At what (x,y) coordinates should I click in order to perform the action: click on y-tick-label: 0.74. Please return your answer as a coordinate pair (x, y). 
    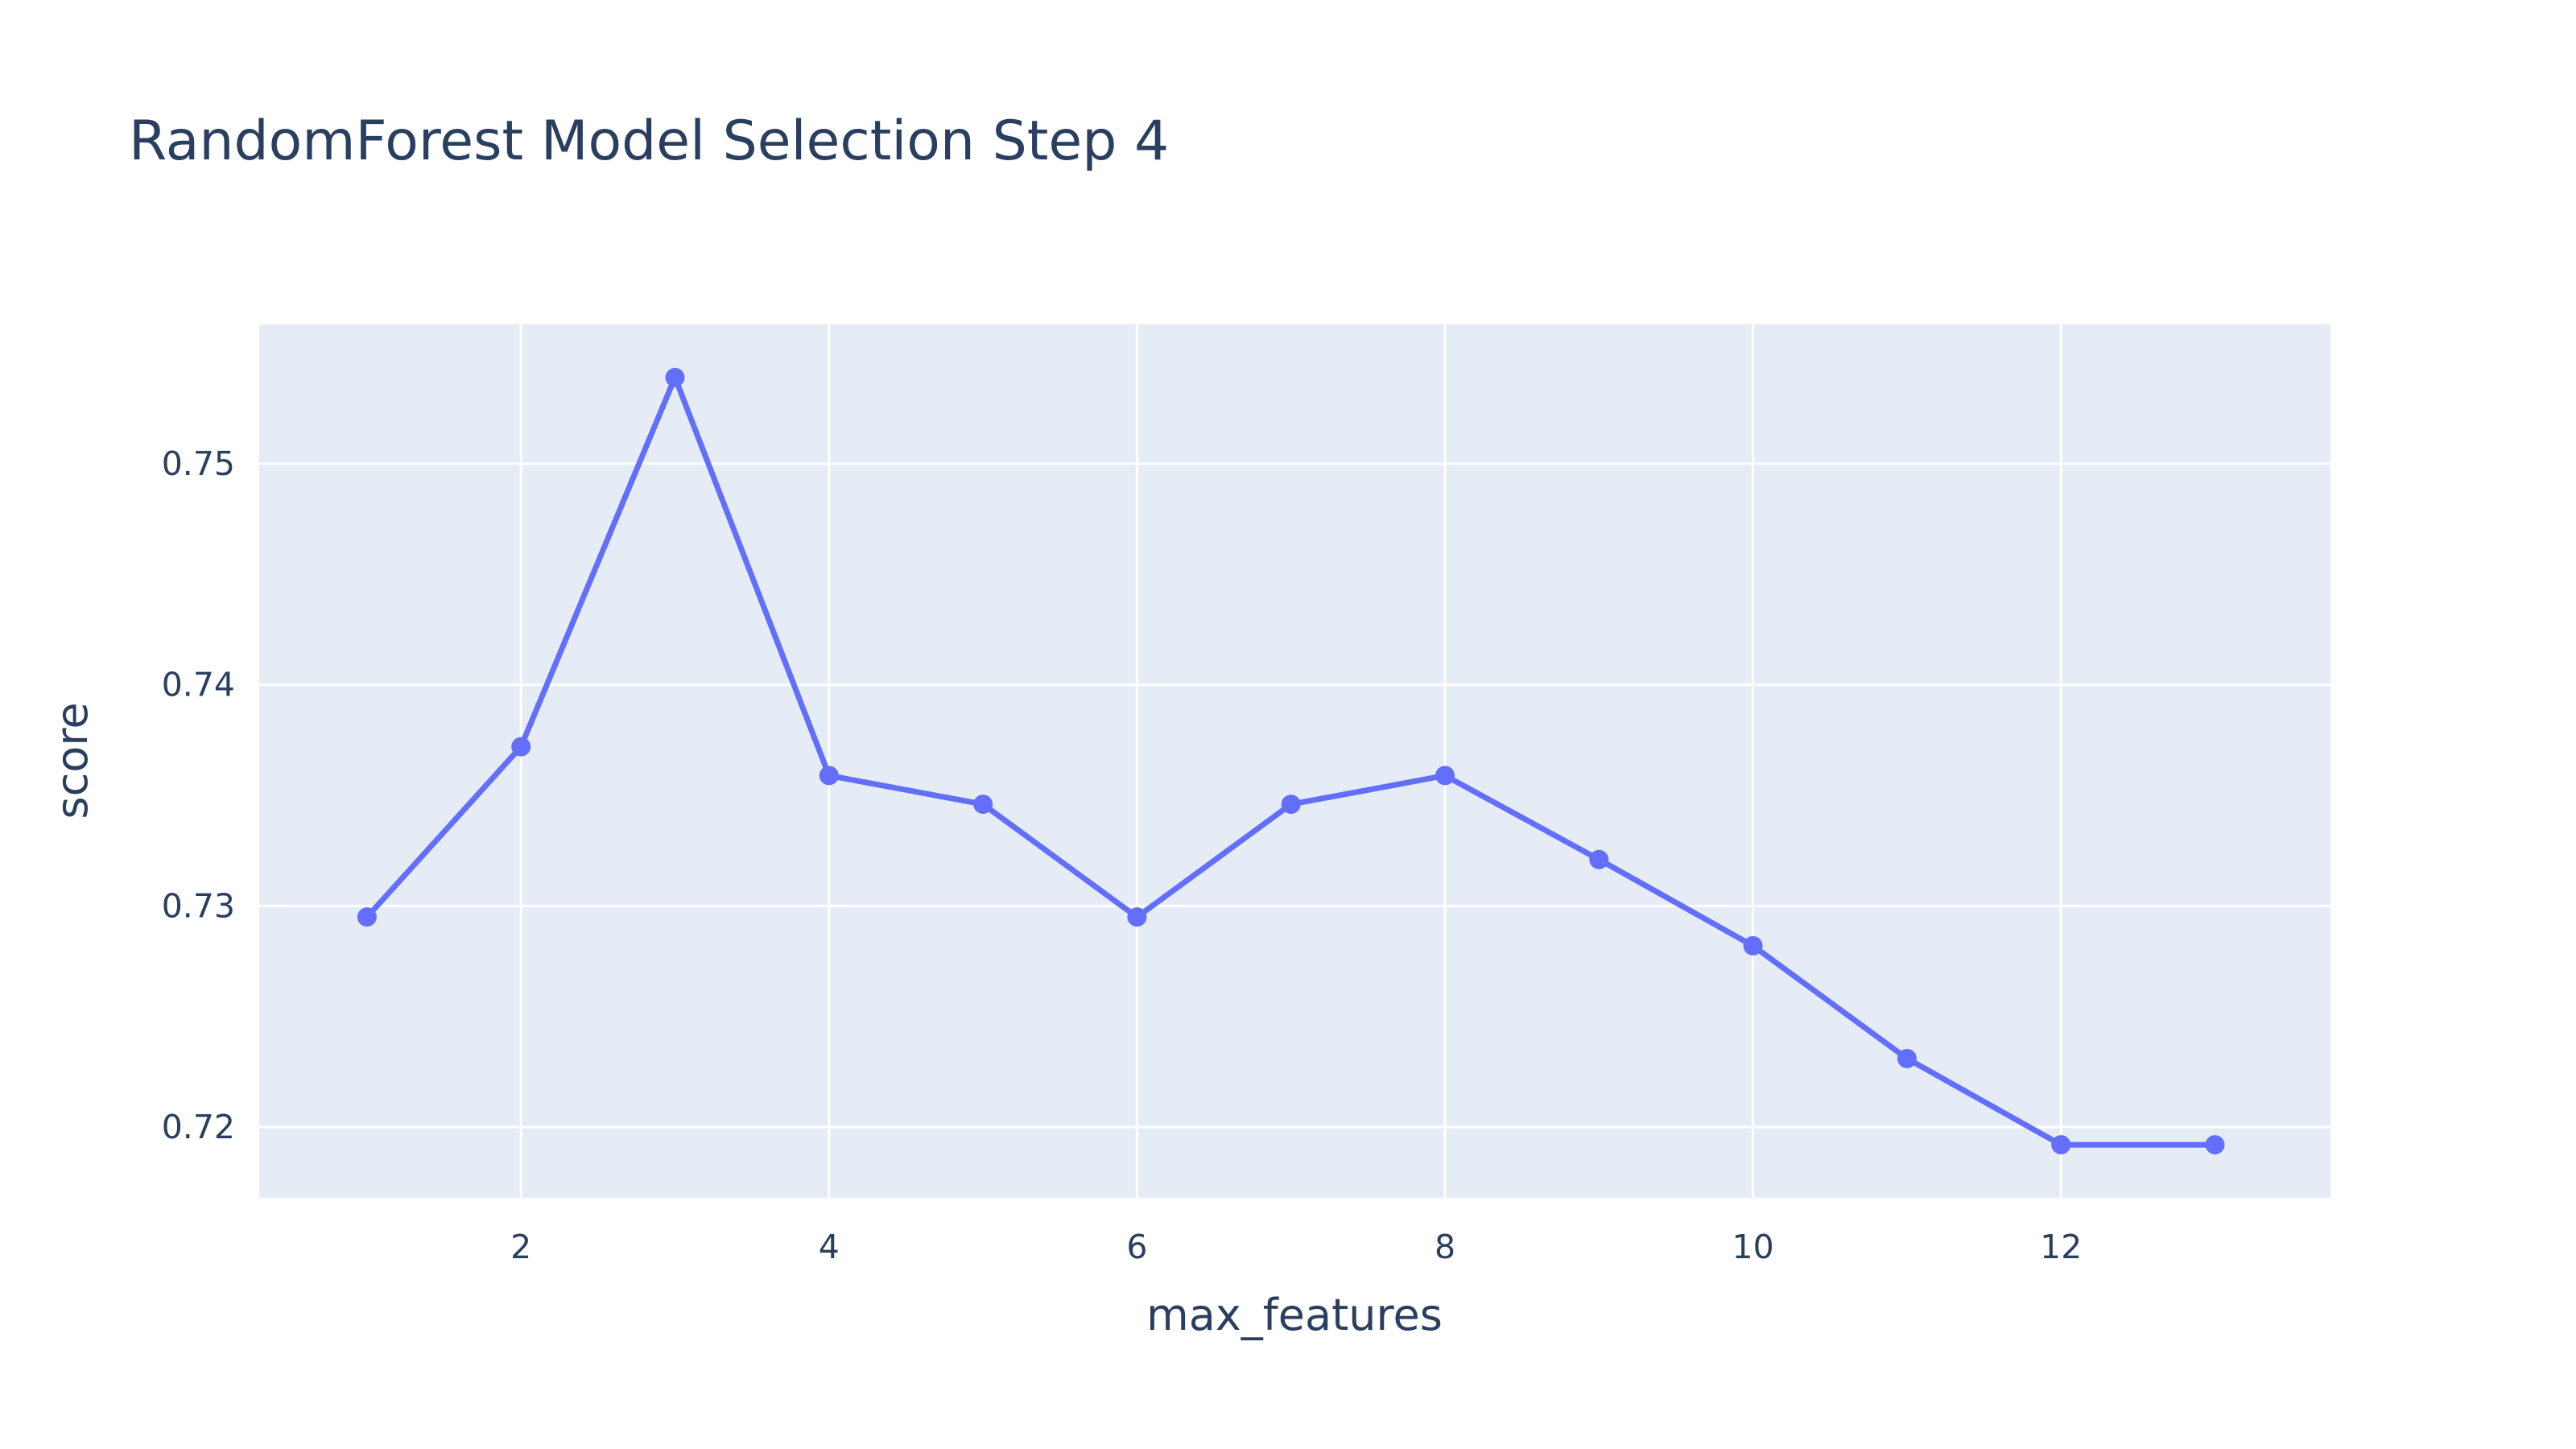
    Looking at the image, I should click on (198, 685).